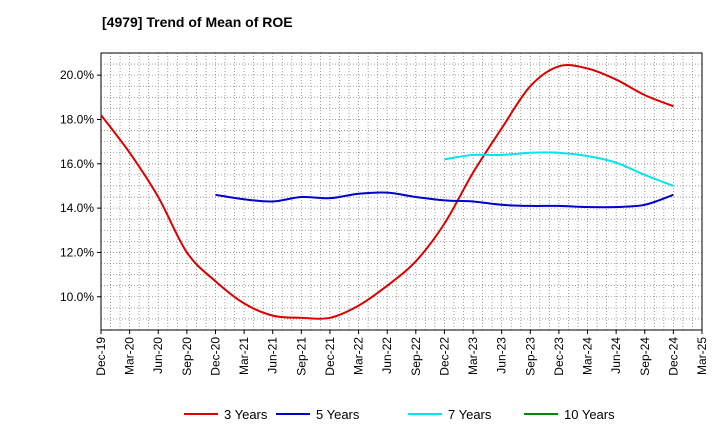 The image size is (720, 440). I want to click on x-tick-label: Jun-21, so click(273, 355).